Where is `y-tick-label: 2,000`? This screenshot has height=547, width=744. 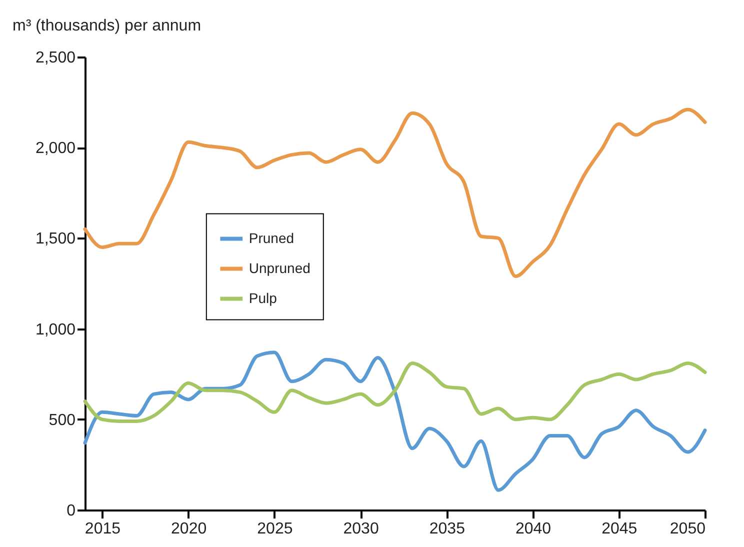 y-tick-label: 2,000 is located at coordinates (55, 149).